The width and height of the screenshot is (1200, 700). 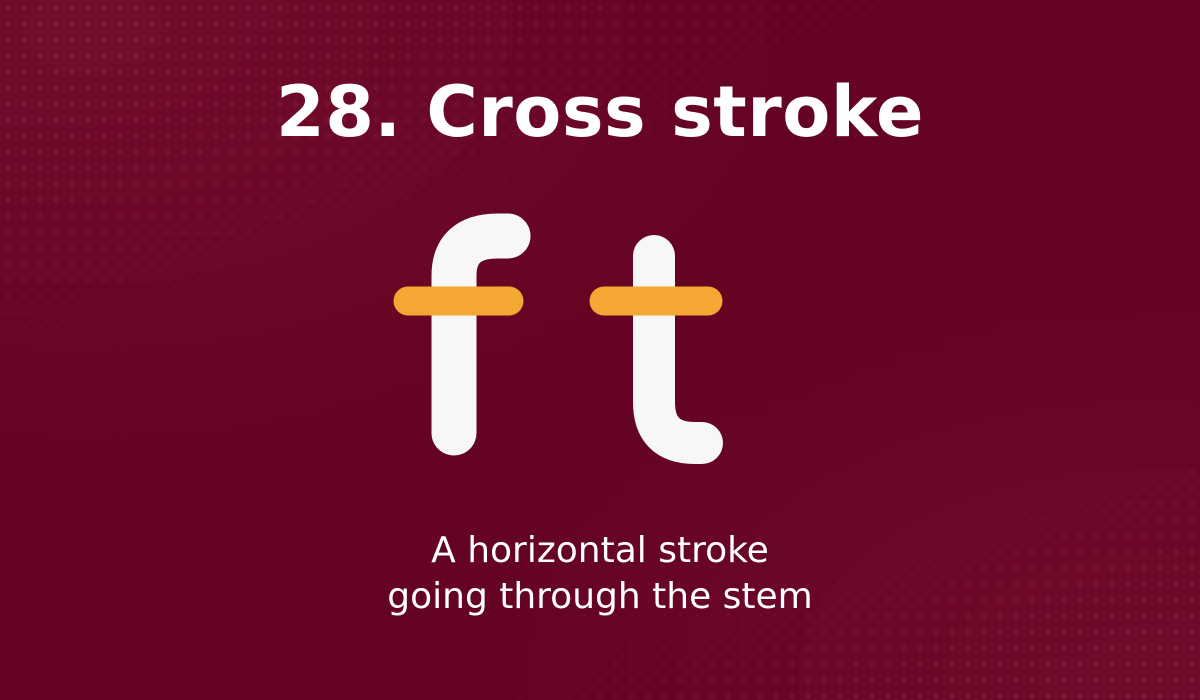 What do you see at coordinates (678, 349) in the screenshot?
I see `letter-t-glyph` at bounding box center [678, 349].